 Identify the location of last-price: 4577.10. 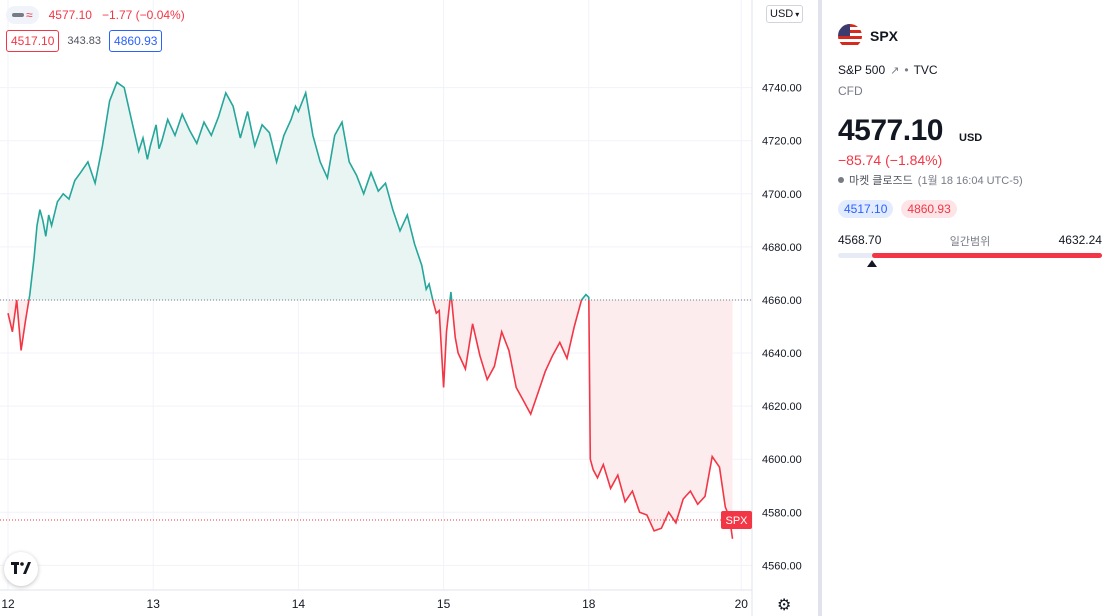
(890, 130).